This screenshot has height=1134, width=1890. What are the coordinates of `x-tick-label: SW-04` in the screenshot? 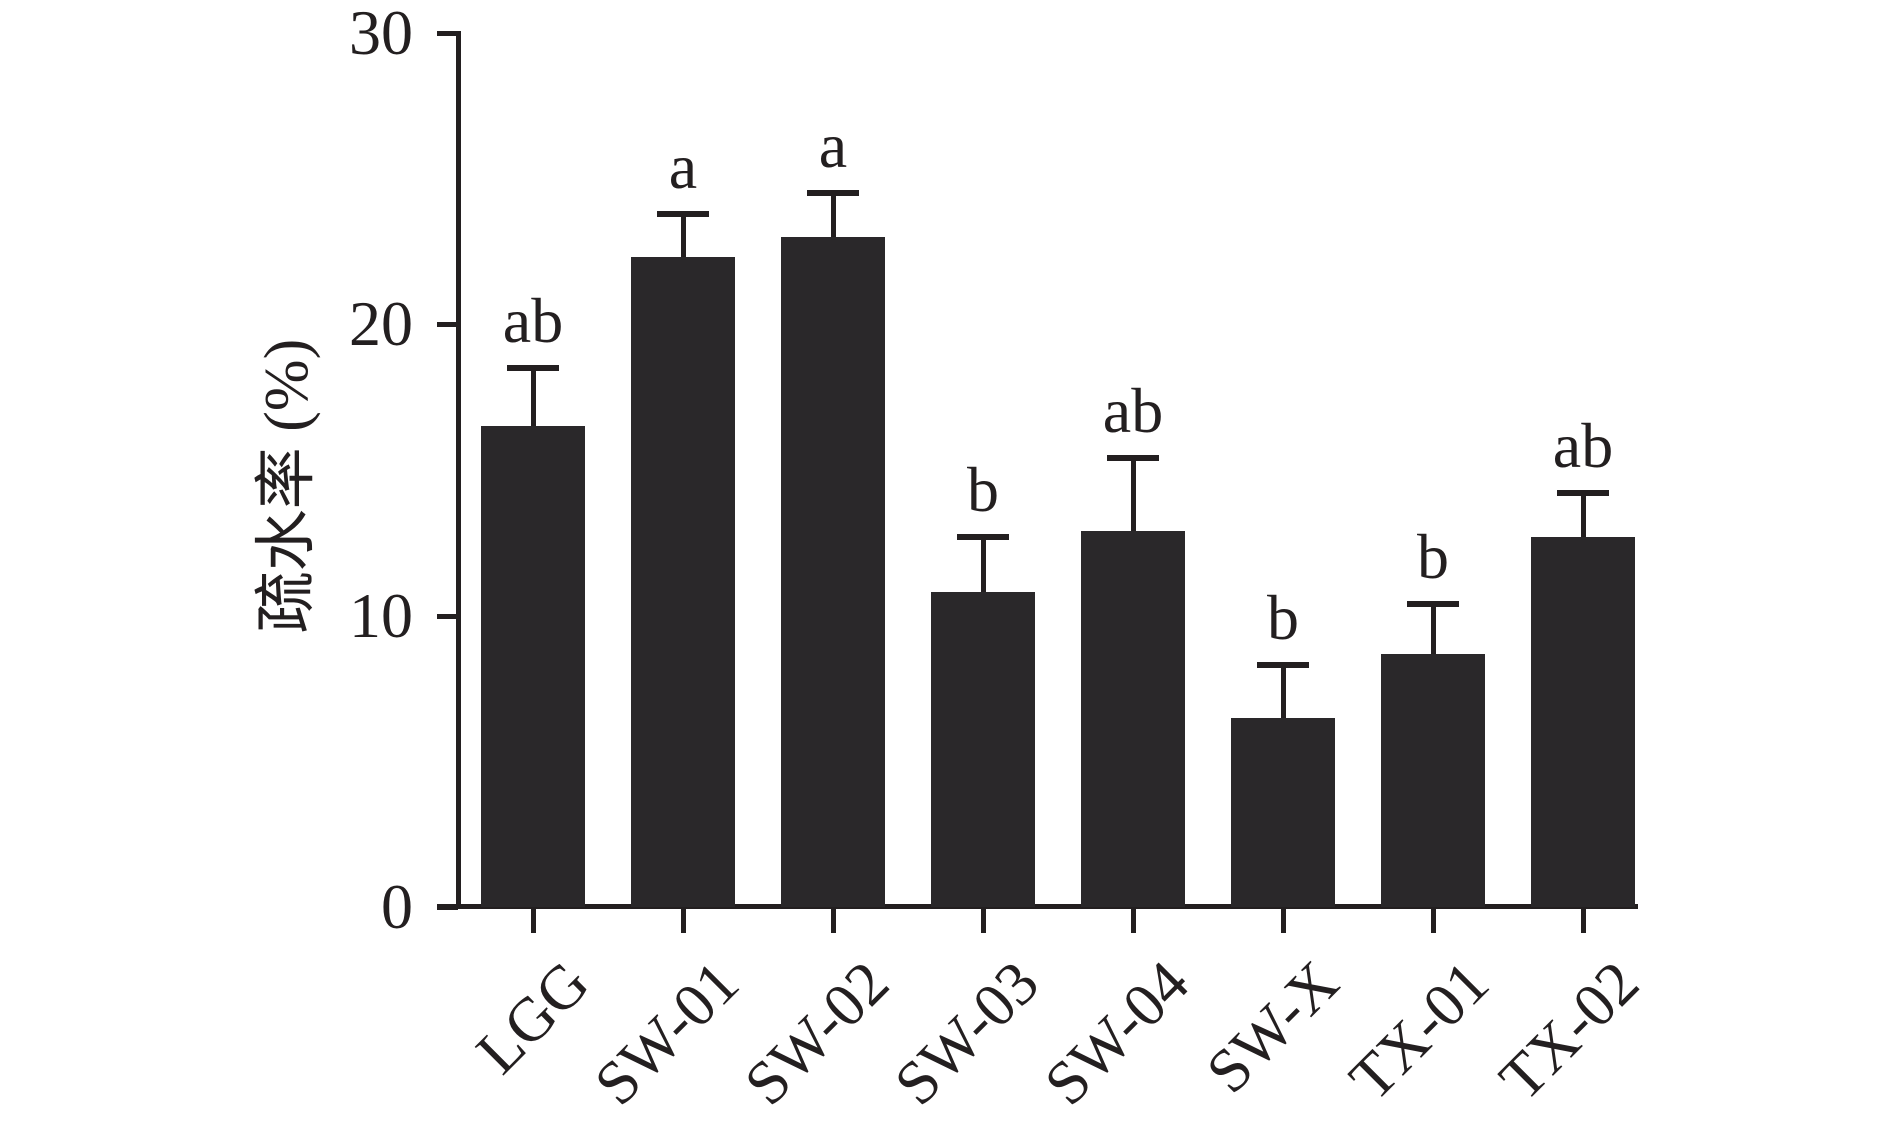 It's located at (1116, 1033).